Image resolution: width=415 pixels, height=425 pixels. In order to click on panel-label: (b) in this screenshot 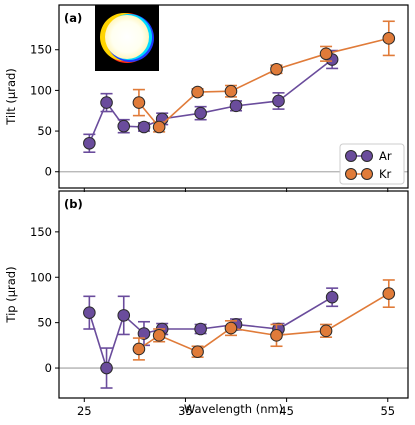, I will do `click(73, 204)`.